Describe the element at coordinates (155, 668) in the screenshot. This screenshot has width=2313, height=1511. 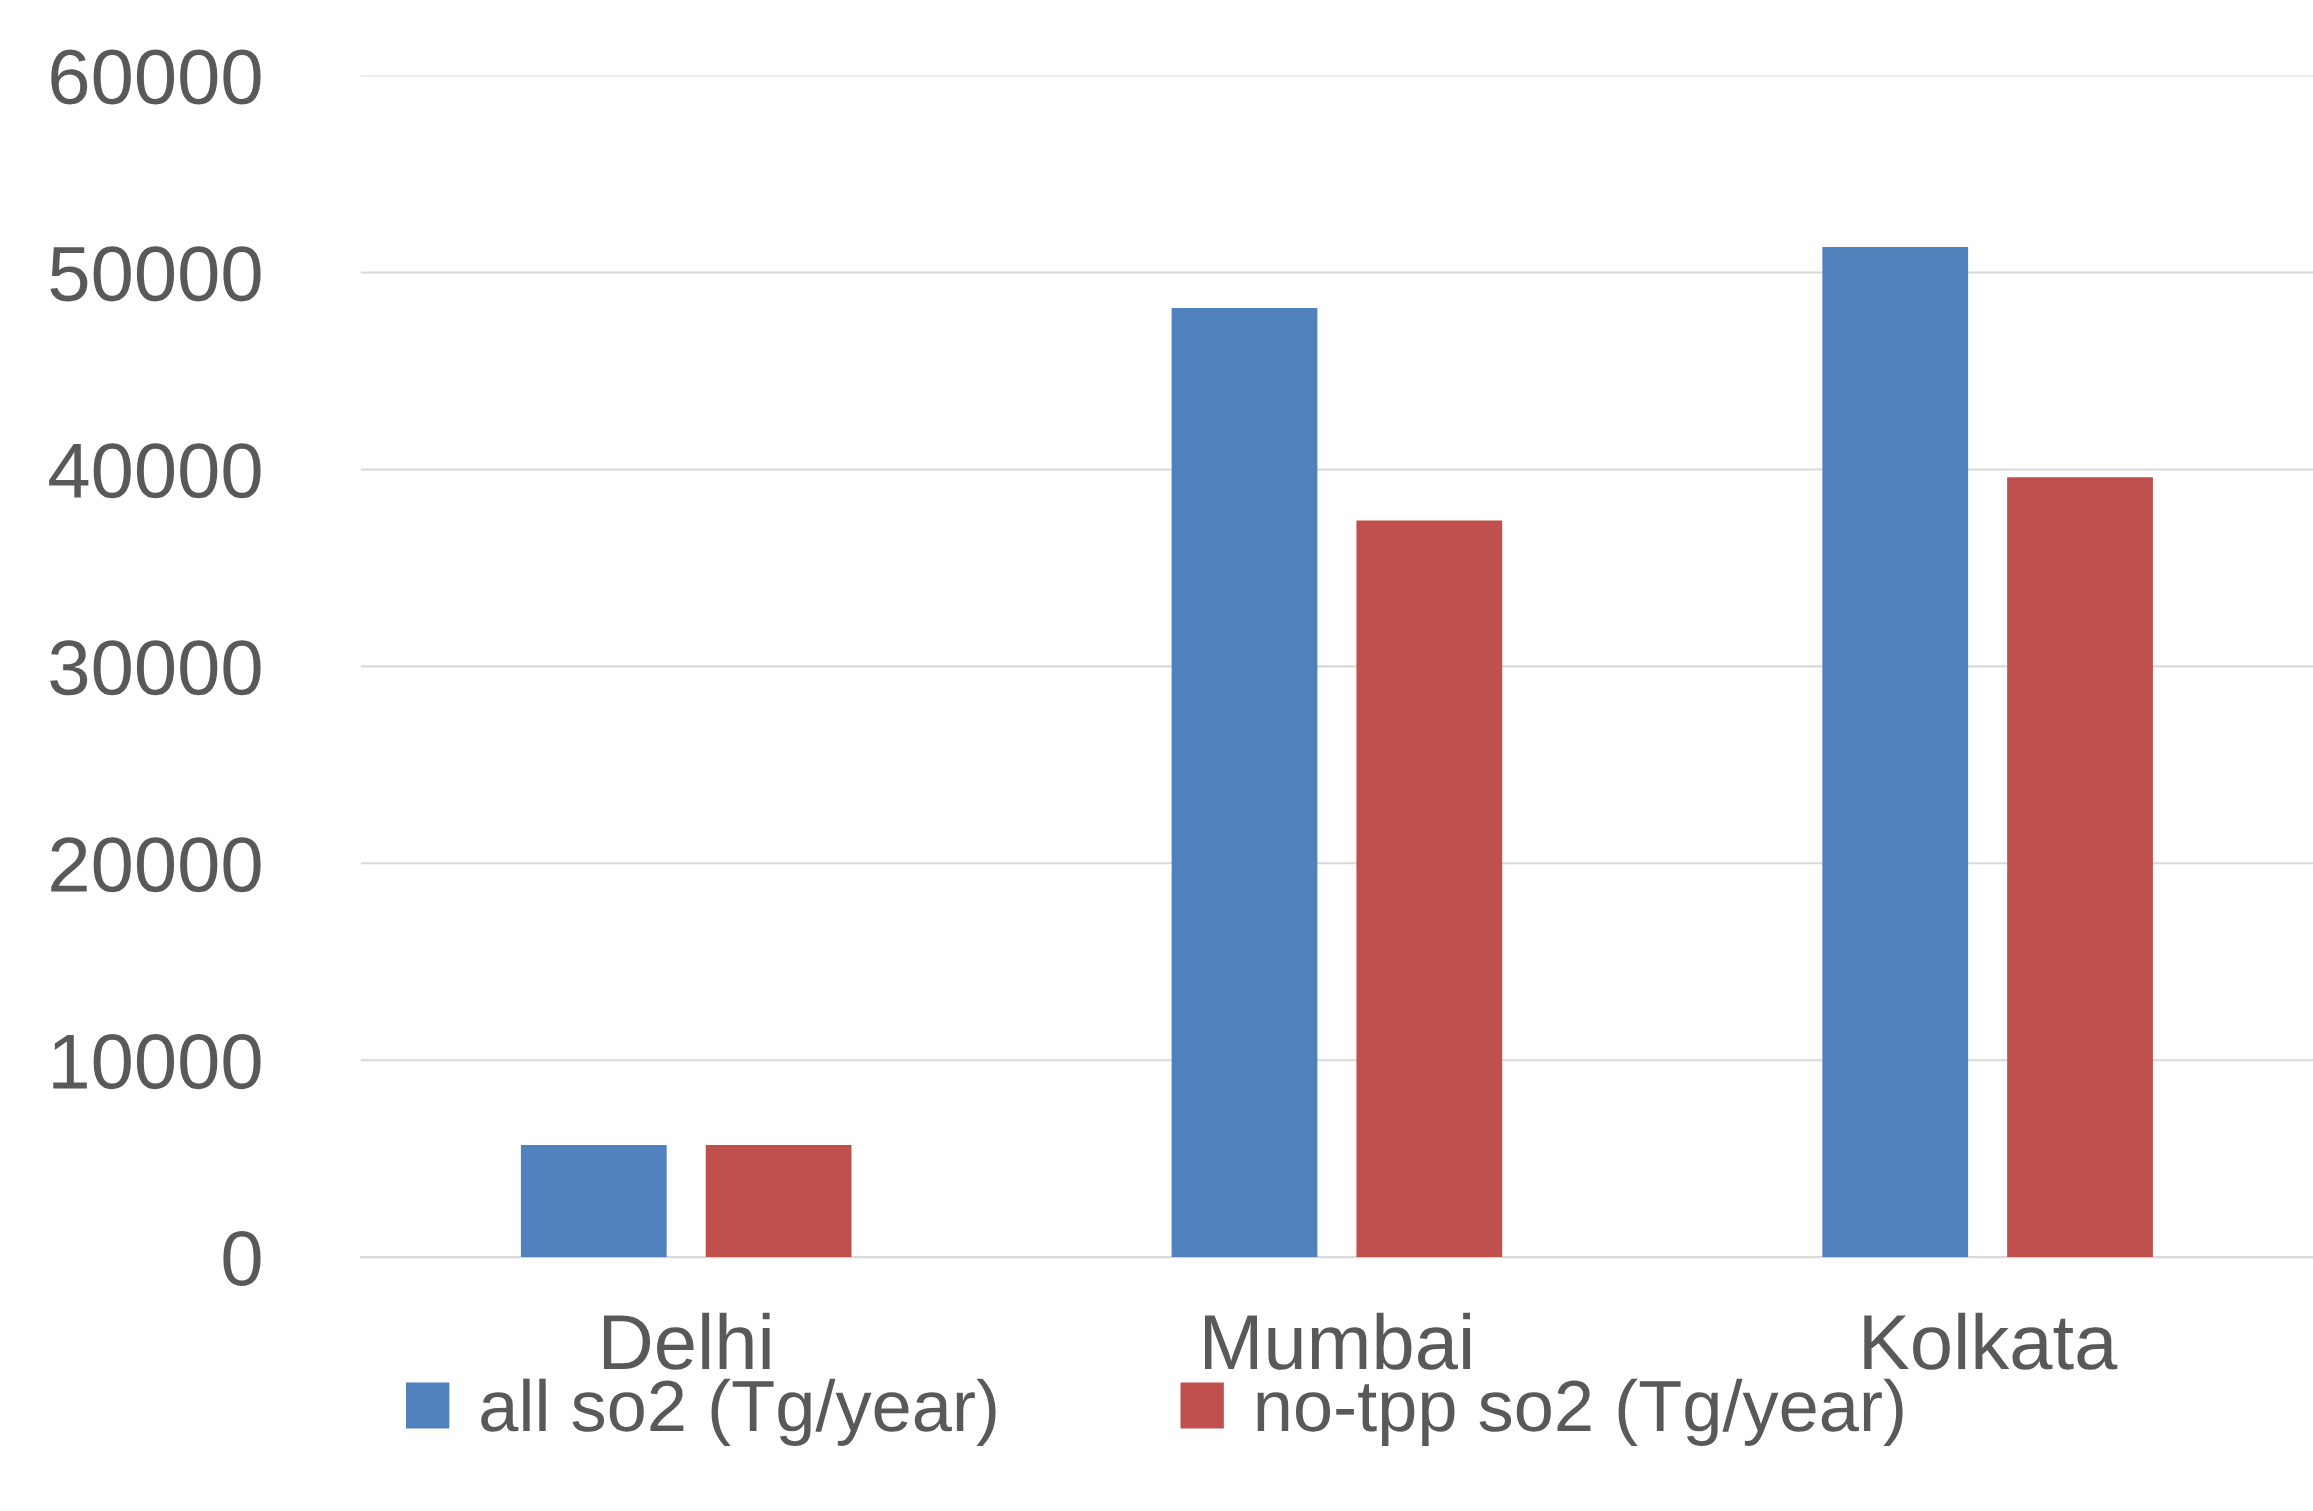
I see `y-tick-label: 30000` at that location.